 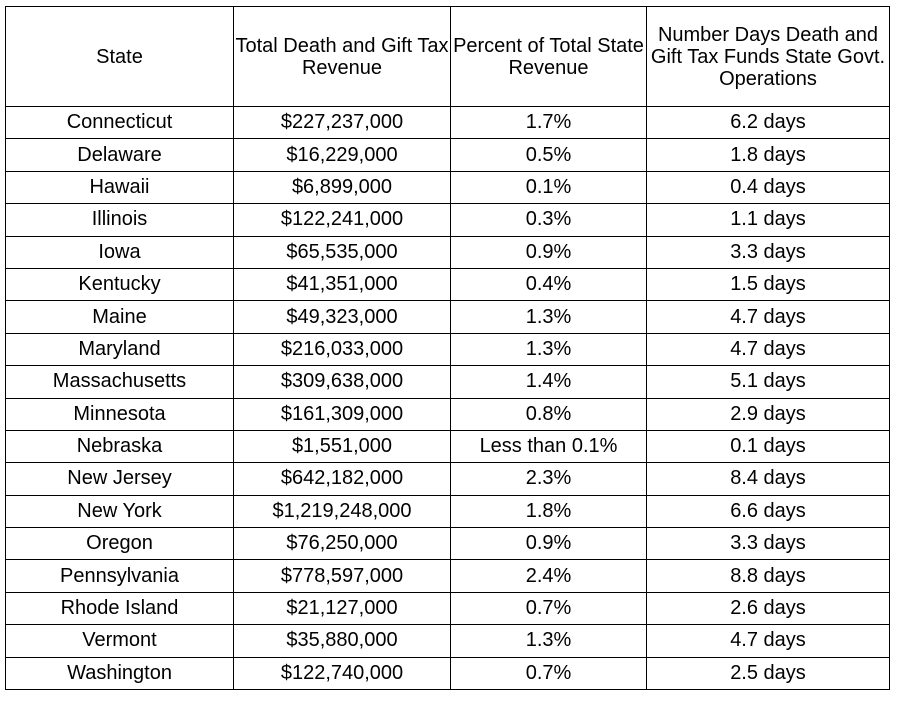 What do you see at coordinates (119, 511) in the screenshot?
I see `state-cell: New York` at bounding box center [119, 511].